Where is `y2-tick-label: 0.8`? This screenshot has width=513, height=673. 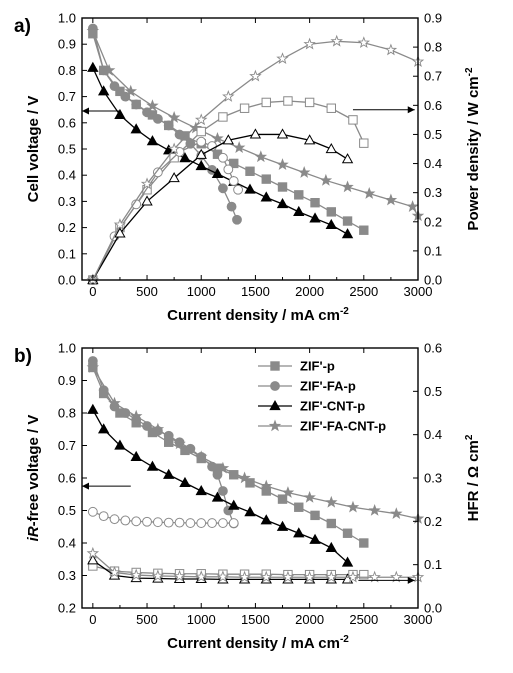 y2-tick-label: 0.8 is located at coordinates (433, 47).